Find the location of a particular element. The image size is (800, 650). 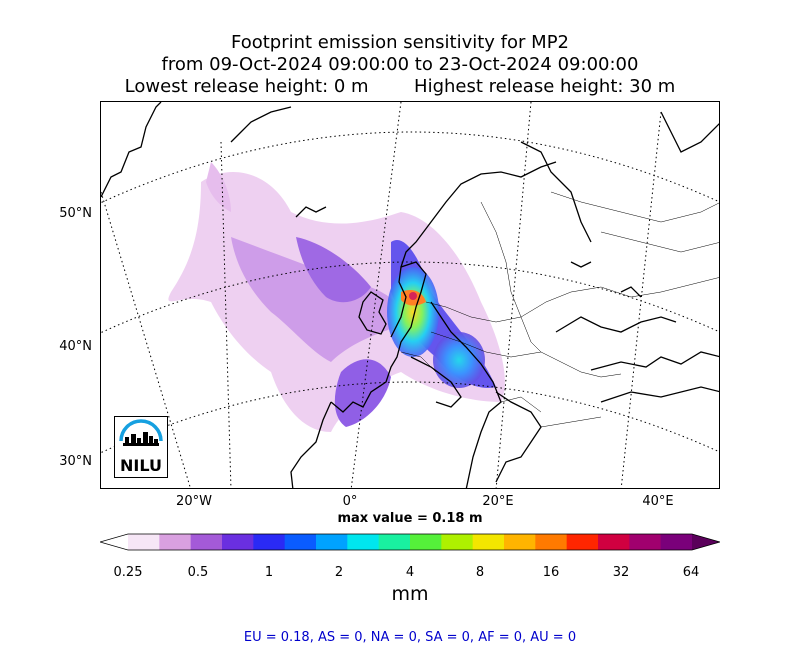

nilu-logo-icon is located at coordinates (141, 432).